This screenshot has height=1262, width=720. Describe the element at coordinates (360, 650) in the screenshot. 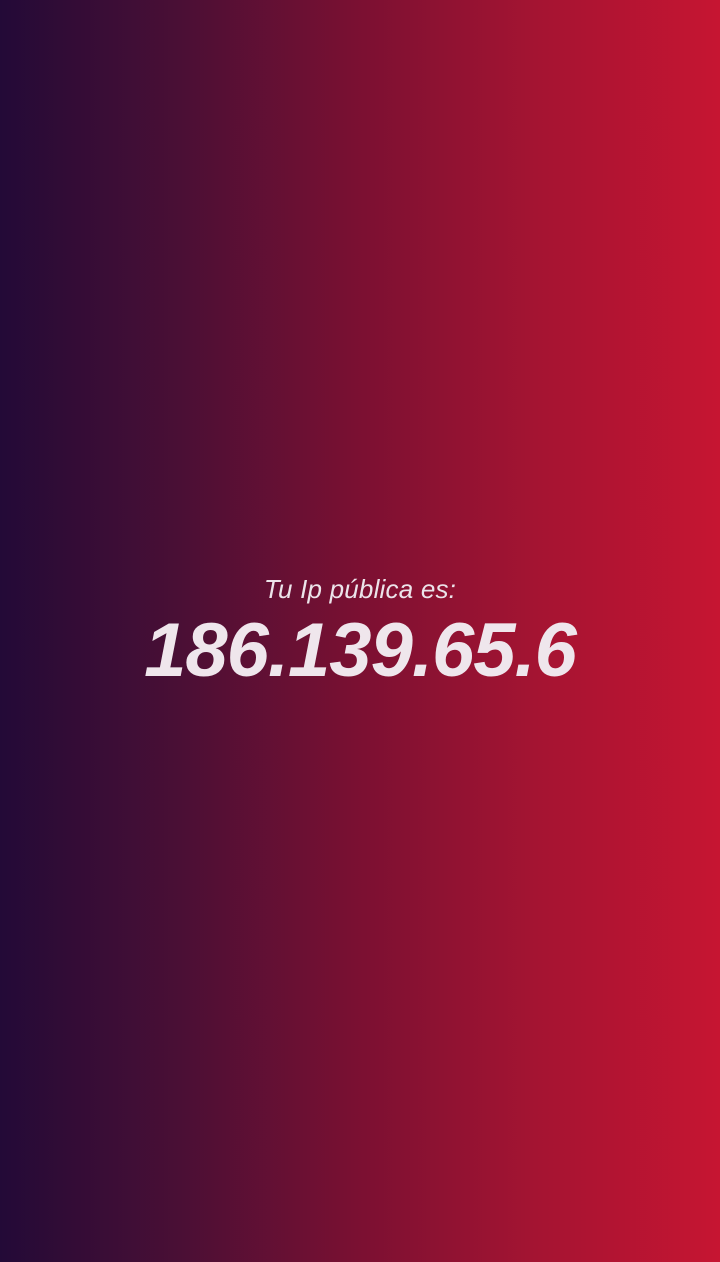

I see `public-ip-value: 186.139.65.6` at that location.